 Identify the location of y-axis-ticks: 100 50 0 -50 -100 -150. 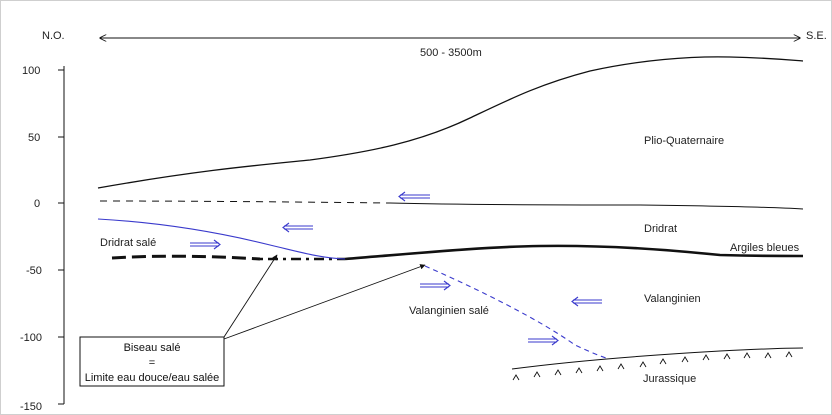
(42, 239).